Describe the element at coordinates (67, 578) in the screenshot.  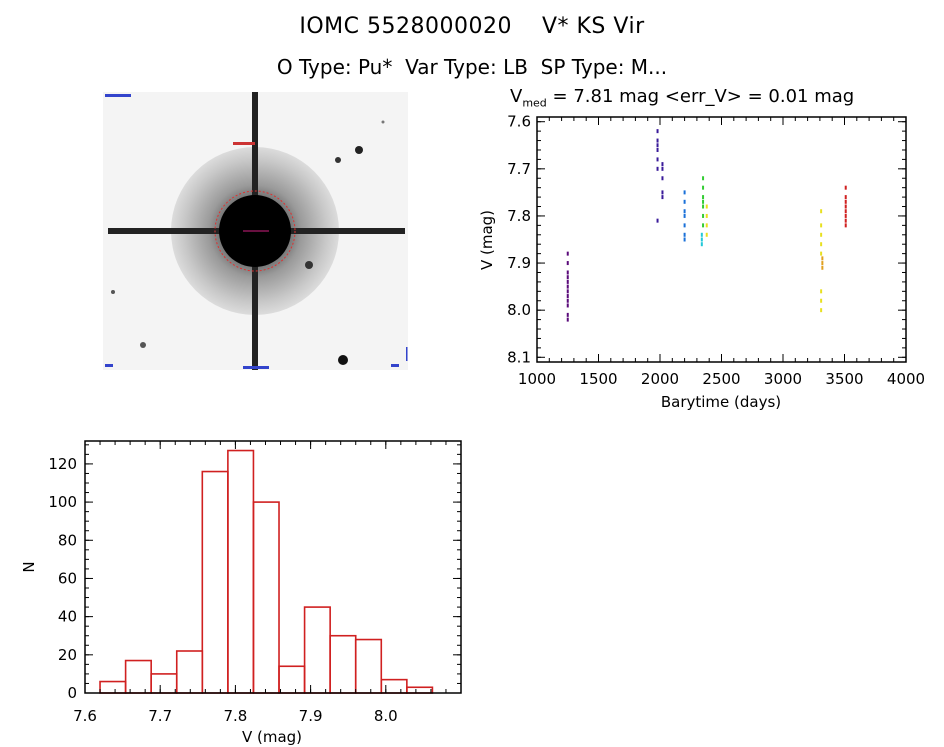
I see `histogram-ytick-label: 60` at that location.